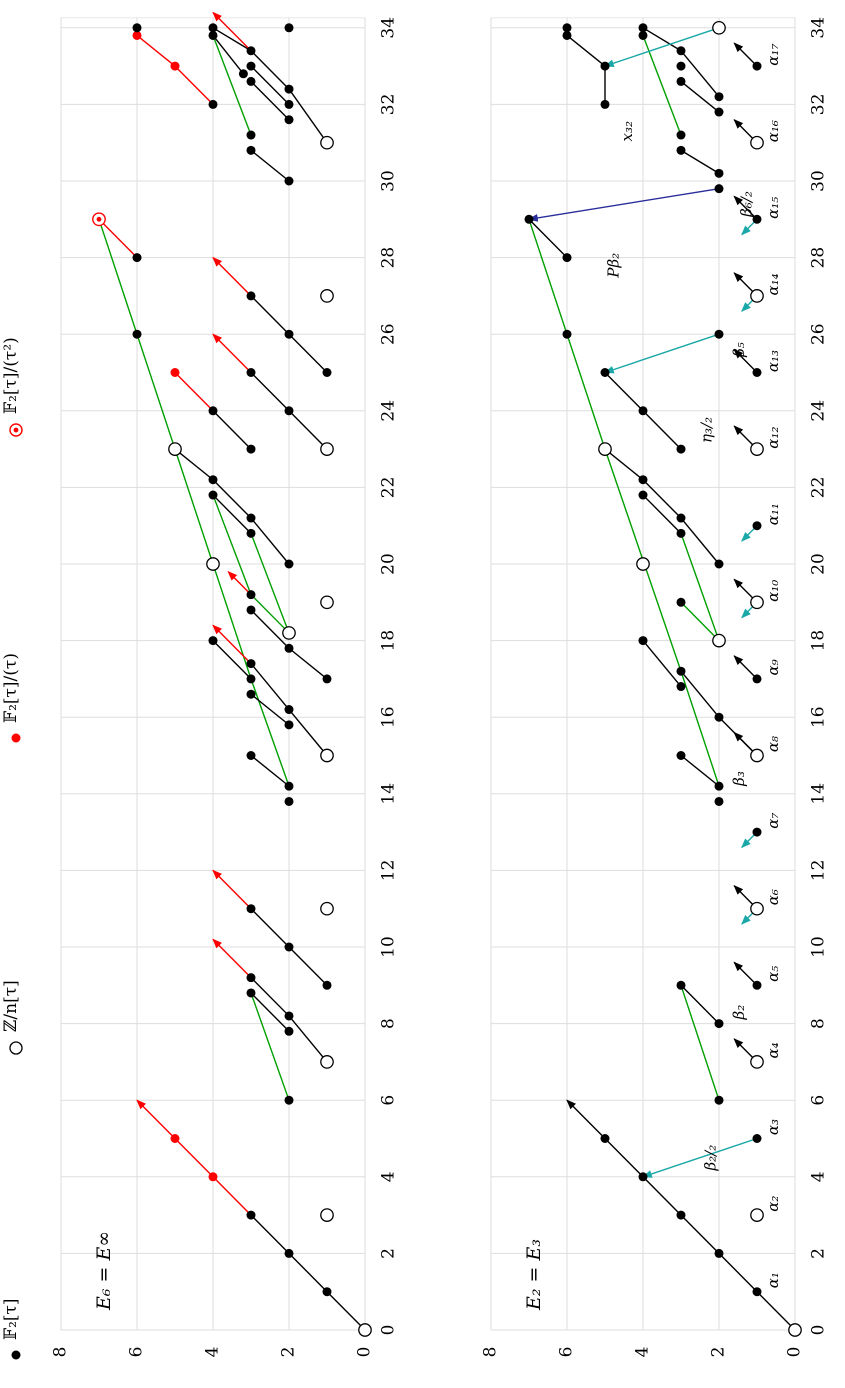 Image resolution: width=845 pixels, height=1388 pixels. I want to click on element-label: β₂, so click(739, 1013).